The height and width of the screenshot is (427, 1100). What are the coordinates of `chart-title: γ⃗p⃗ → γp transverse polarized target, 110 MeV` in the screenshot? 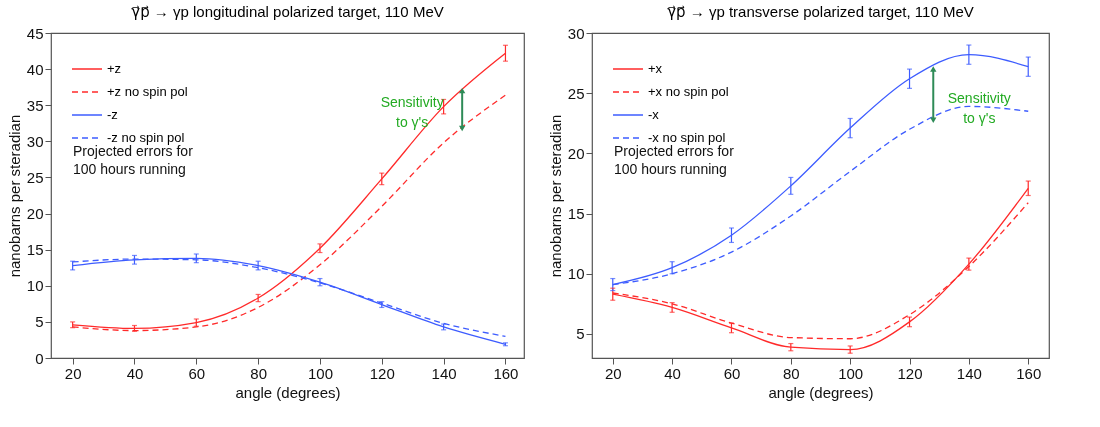 It's located at (820, 11).